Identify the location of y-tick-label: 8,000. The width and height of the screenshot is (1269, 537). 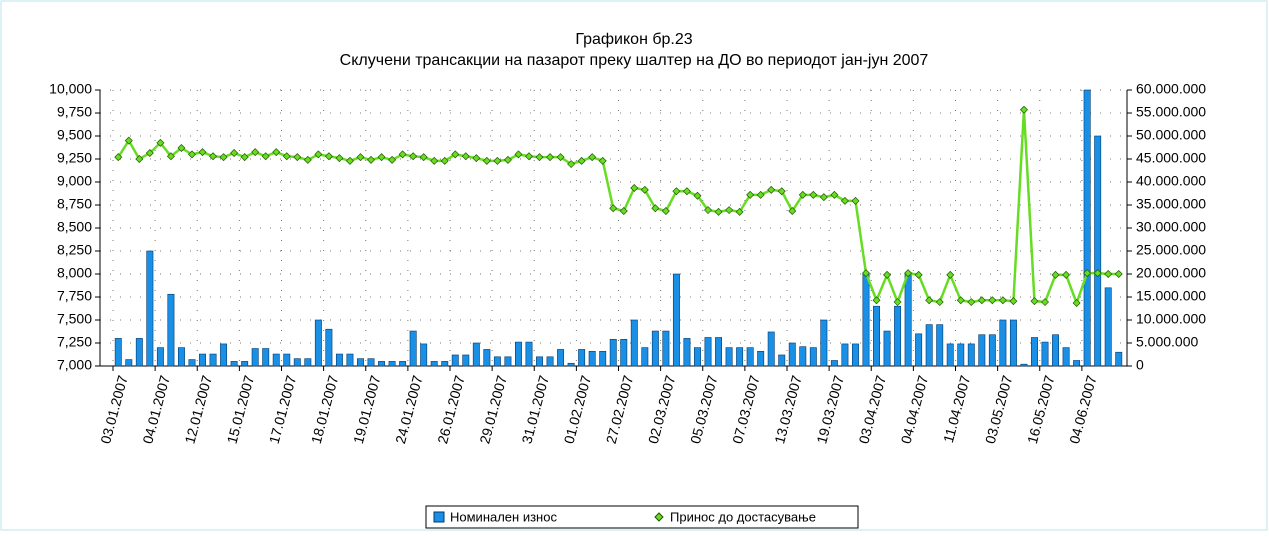
(74, 273).